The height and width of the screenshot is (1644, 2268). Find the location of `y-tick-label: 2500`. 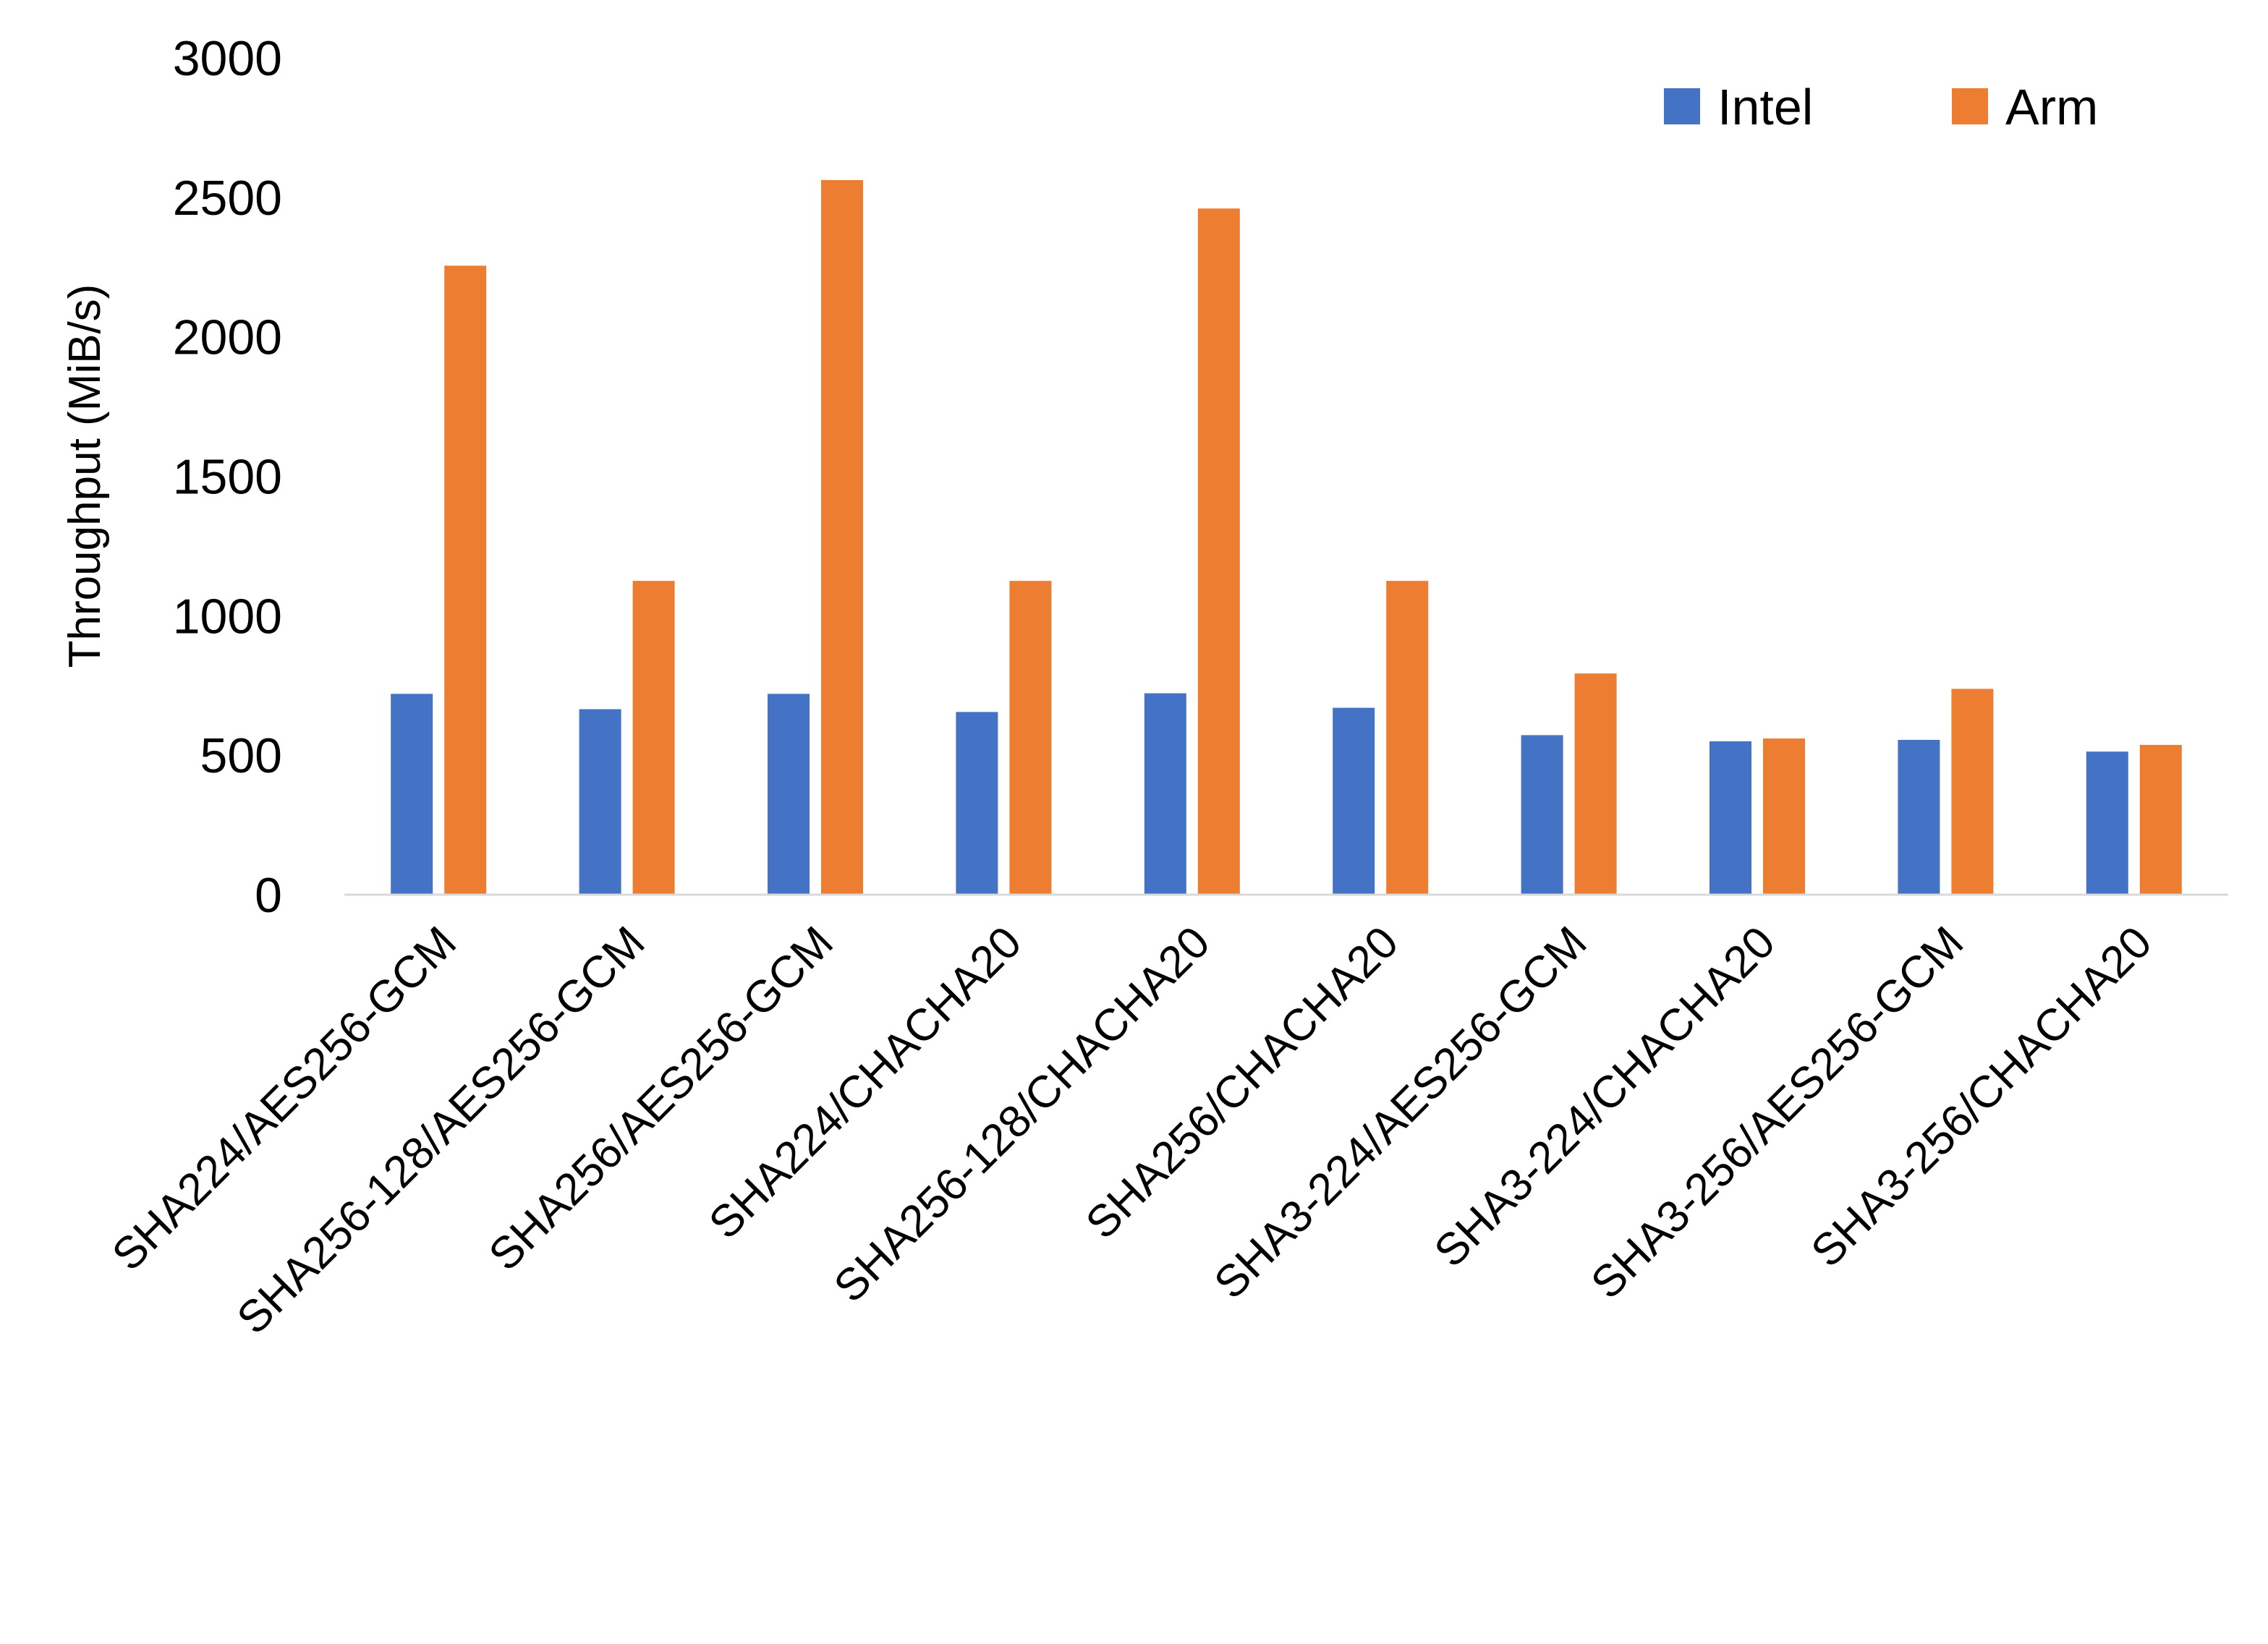

y-tick-label: 2500 is located at coordinates (227, 198).